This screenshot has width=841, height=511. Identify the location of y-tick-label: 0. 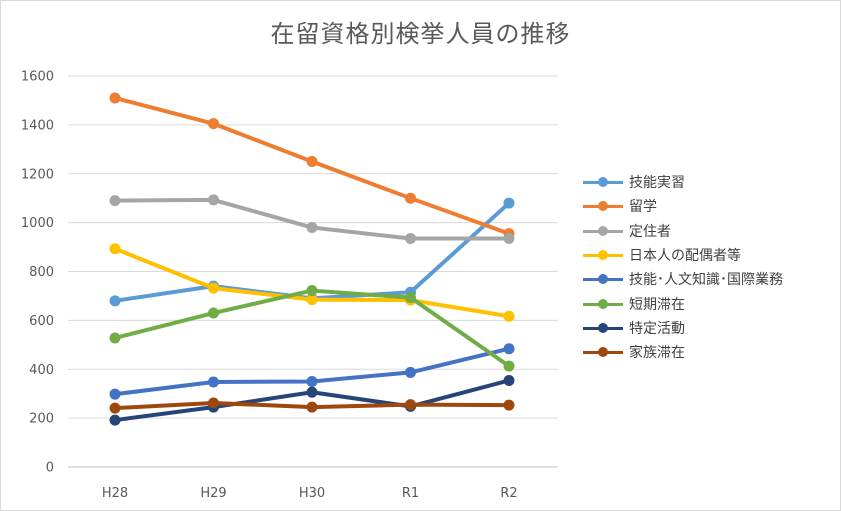
(50, 468).